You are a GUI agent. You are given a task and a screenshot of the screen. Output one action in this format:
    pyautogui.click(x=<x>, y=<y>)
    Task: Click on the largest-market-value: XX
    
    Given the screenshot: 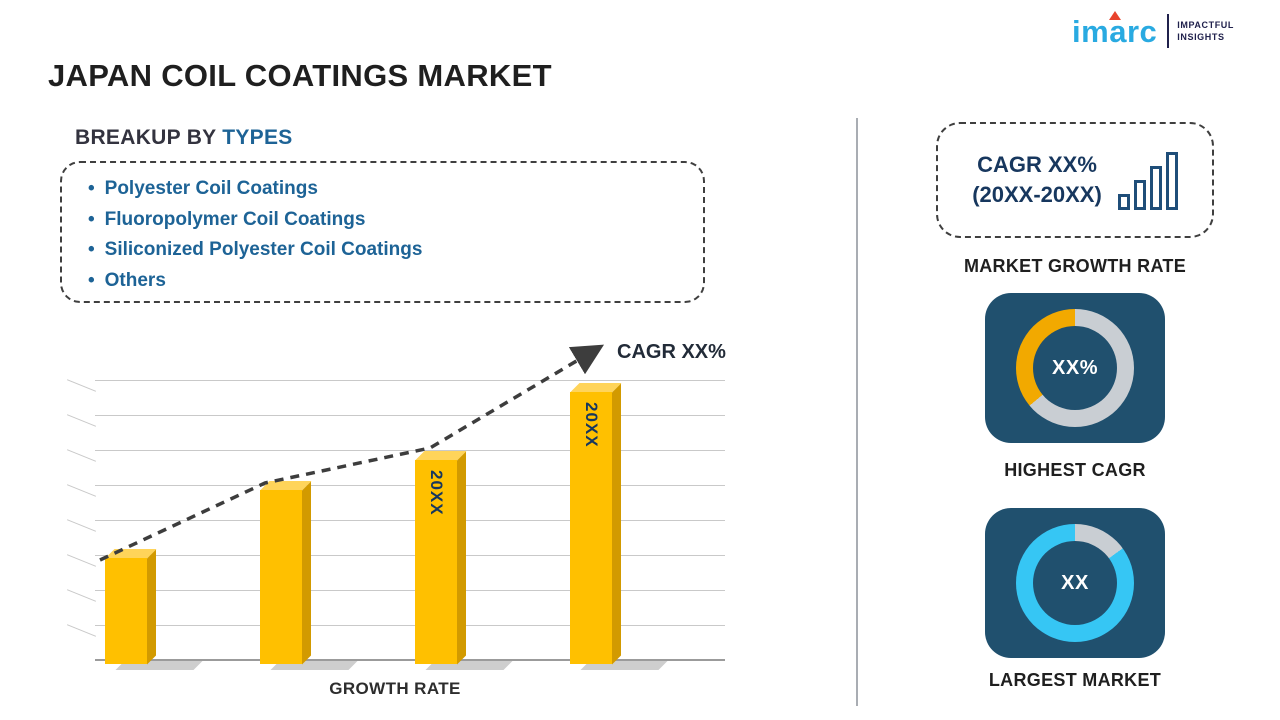 What is the action you would take?
    pyautogui.click(x=1075, y=582)
    